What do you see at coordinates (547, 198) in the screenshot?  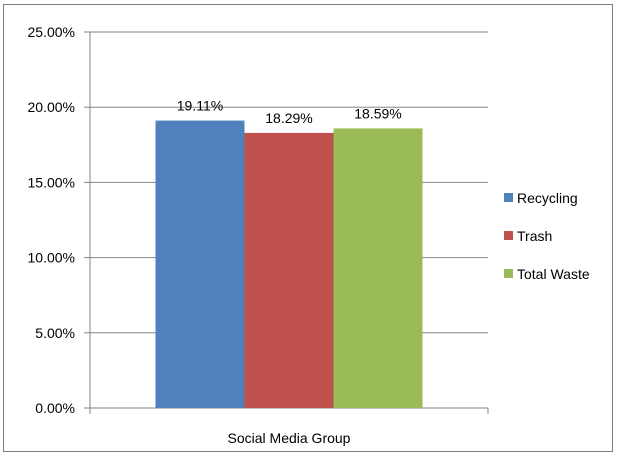 I see `legend-label: Recycling` at bounding box center [547, 198].